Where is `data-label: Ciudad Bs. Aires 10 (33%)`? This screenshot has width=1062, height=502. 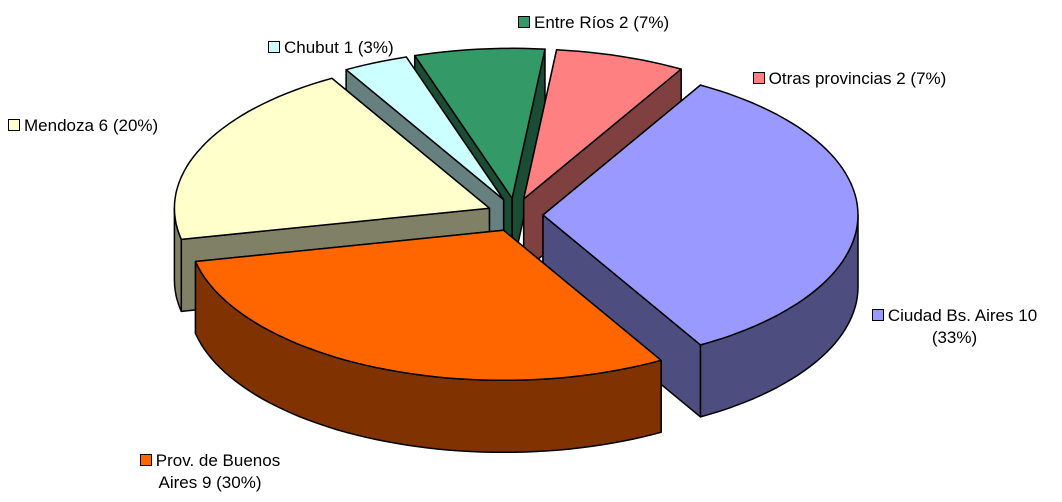
data-label: Ciudad Bs. Aires 10 (33%) is located at coordinates (954, 327).